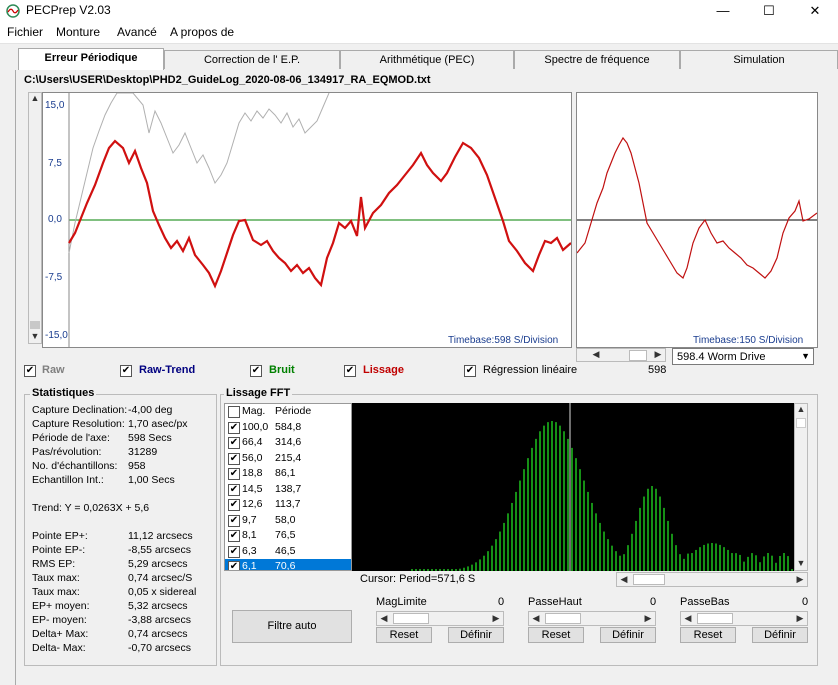 The image size is (838, 685). I want to click on list-item: ✔ 6,3 46,5, so click(288, 552).